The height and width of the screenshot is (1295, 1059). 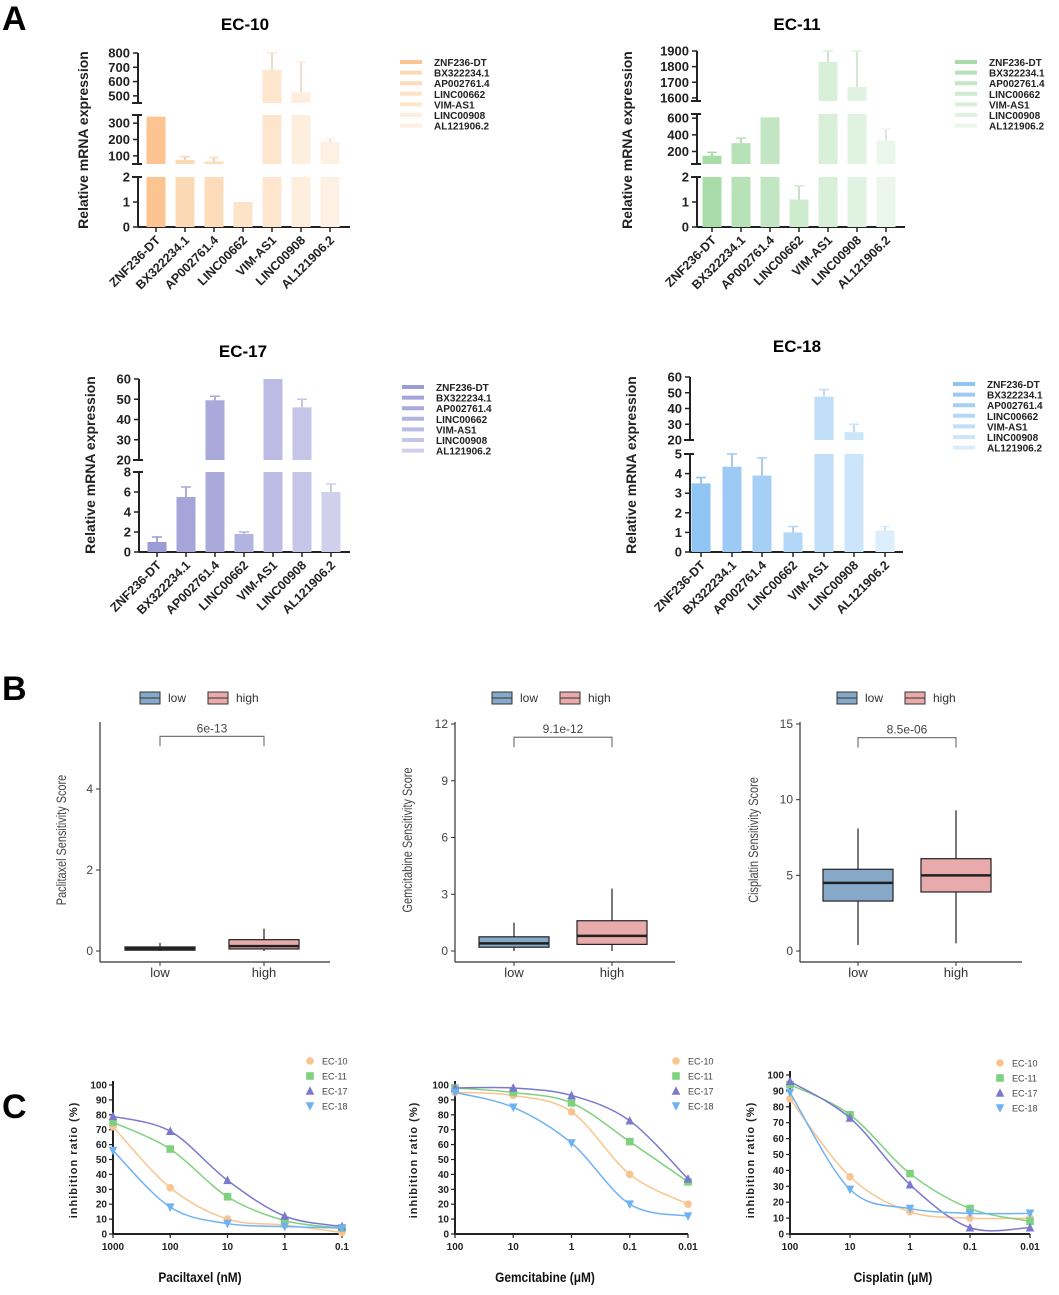 I want to click on significance-bracket, so click(x=212, y=741).